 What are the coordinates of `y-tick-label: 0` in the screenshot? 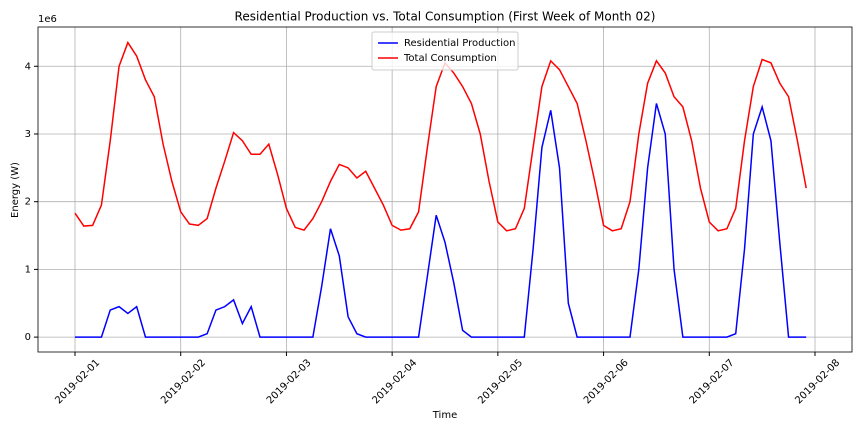 It's located at (28, 337).